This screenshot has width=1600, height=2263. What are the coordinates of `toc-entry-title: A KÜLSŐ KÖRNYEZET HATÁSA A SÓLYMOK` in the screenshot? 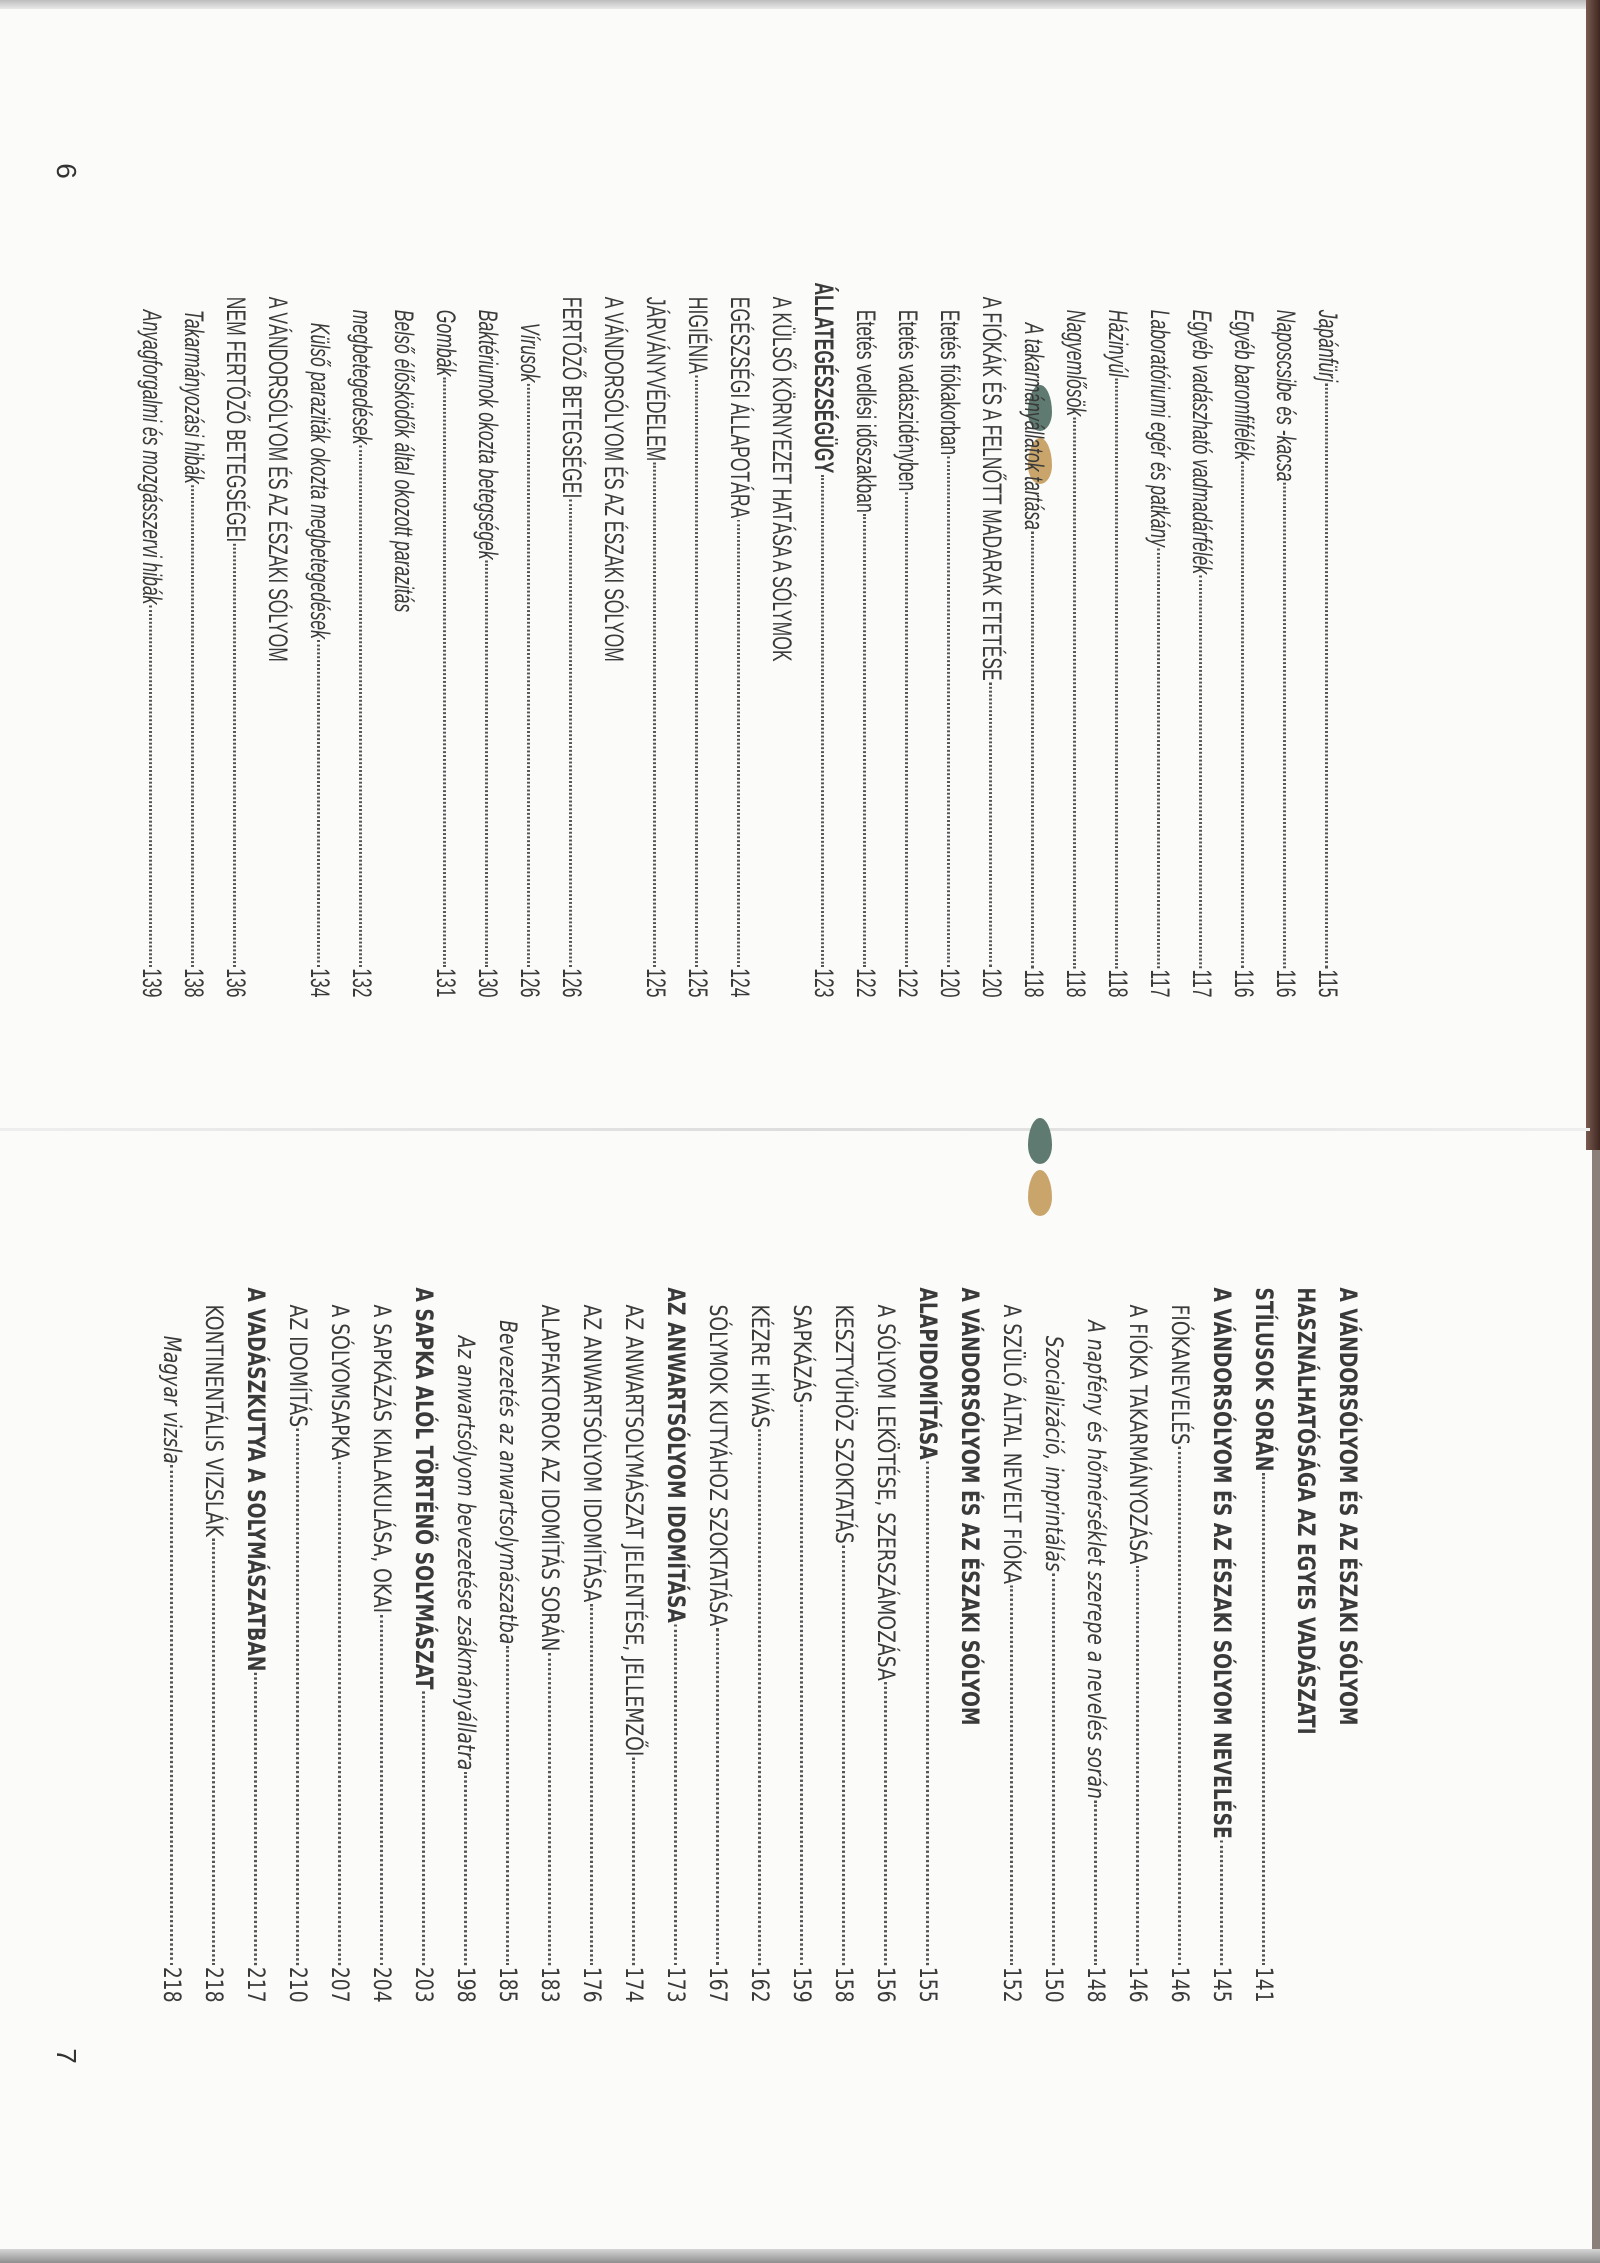 It's located at (782, 479).